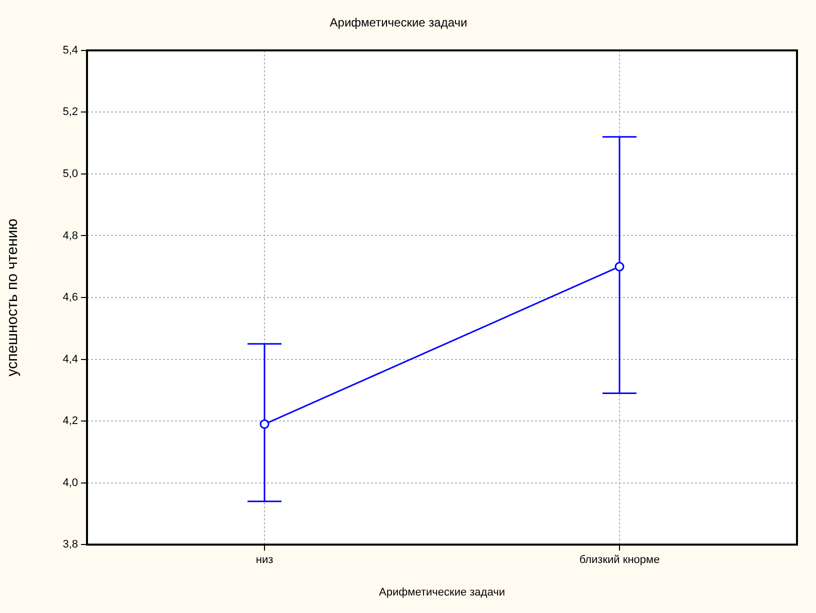 The image size is (816, 613). What do you see at coordinates (70, 421) in the screenshot?
I see `y-tick-label: 4,2` at bounding box center [70, 421].